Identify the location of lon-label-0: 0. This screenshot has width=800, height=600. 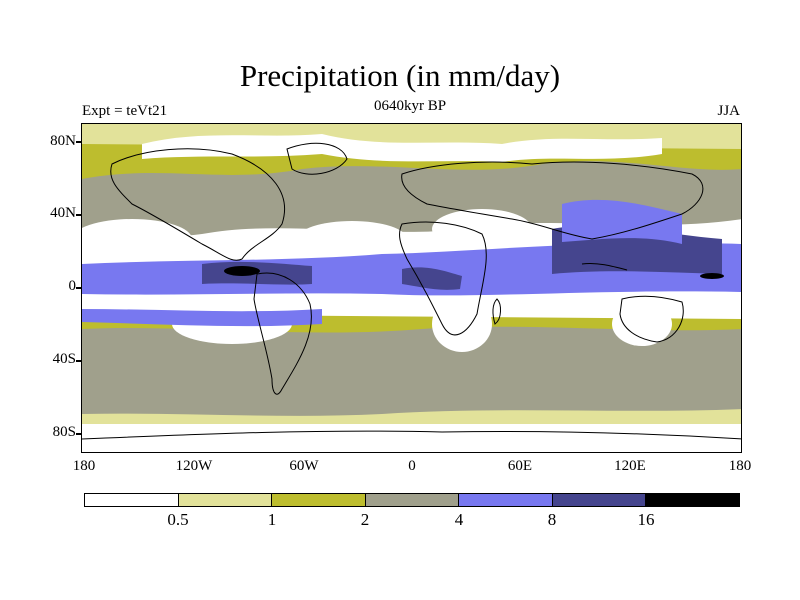
(412, 466).